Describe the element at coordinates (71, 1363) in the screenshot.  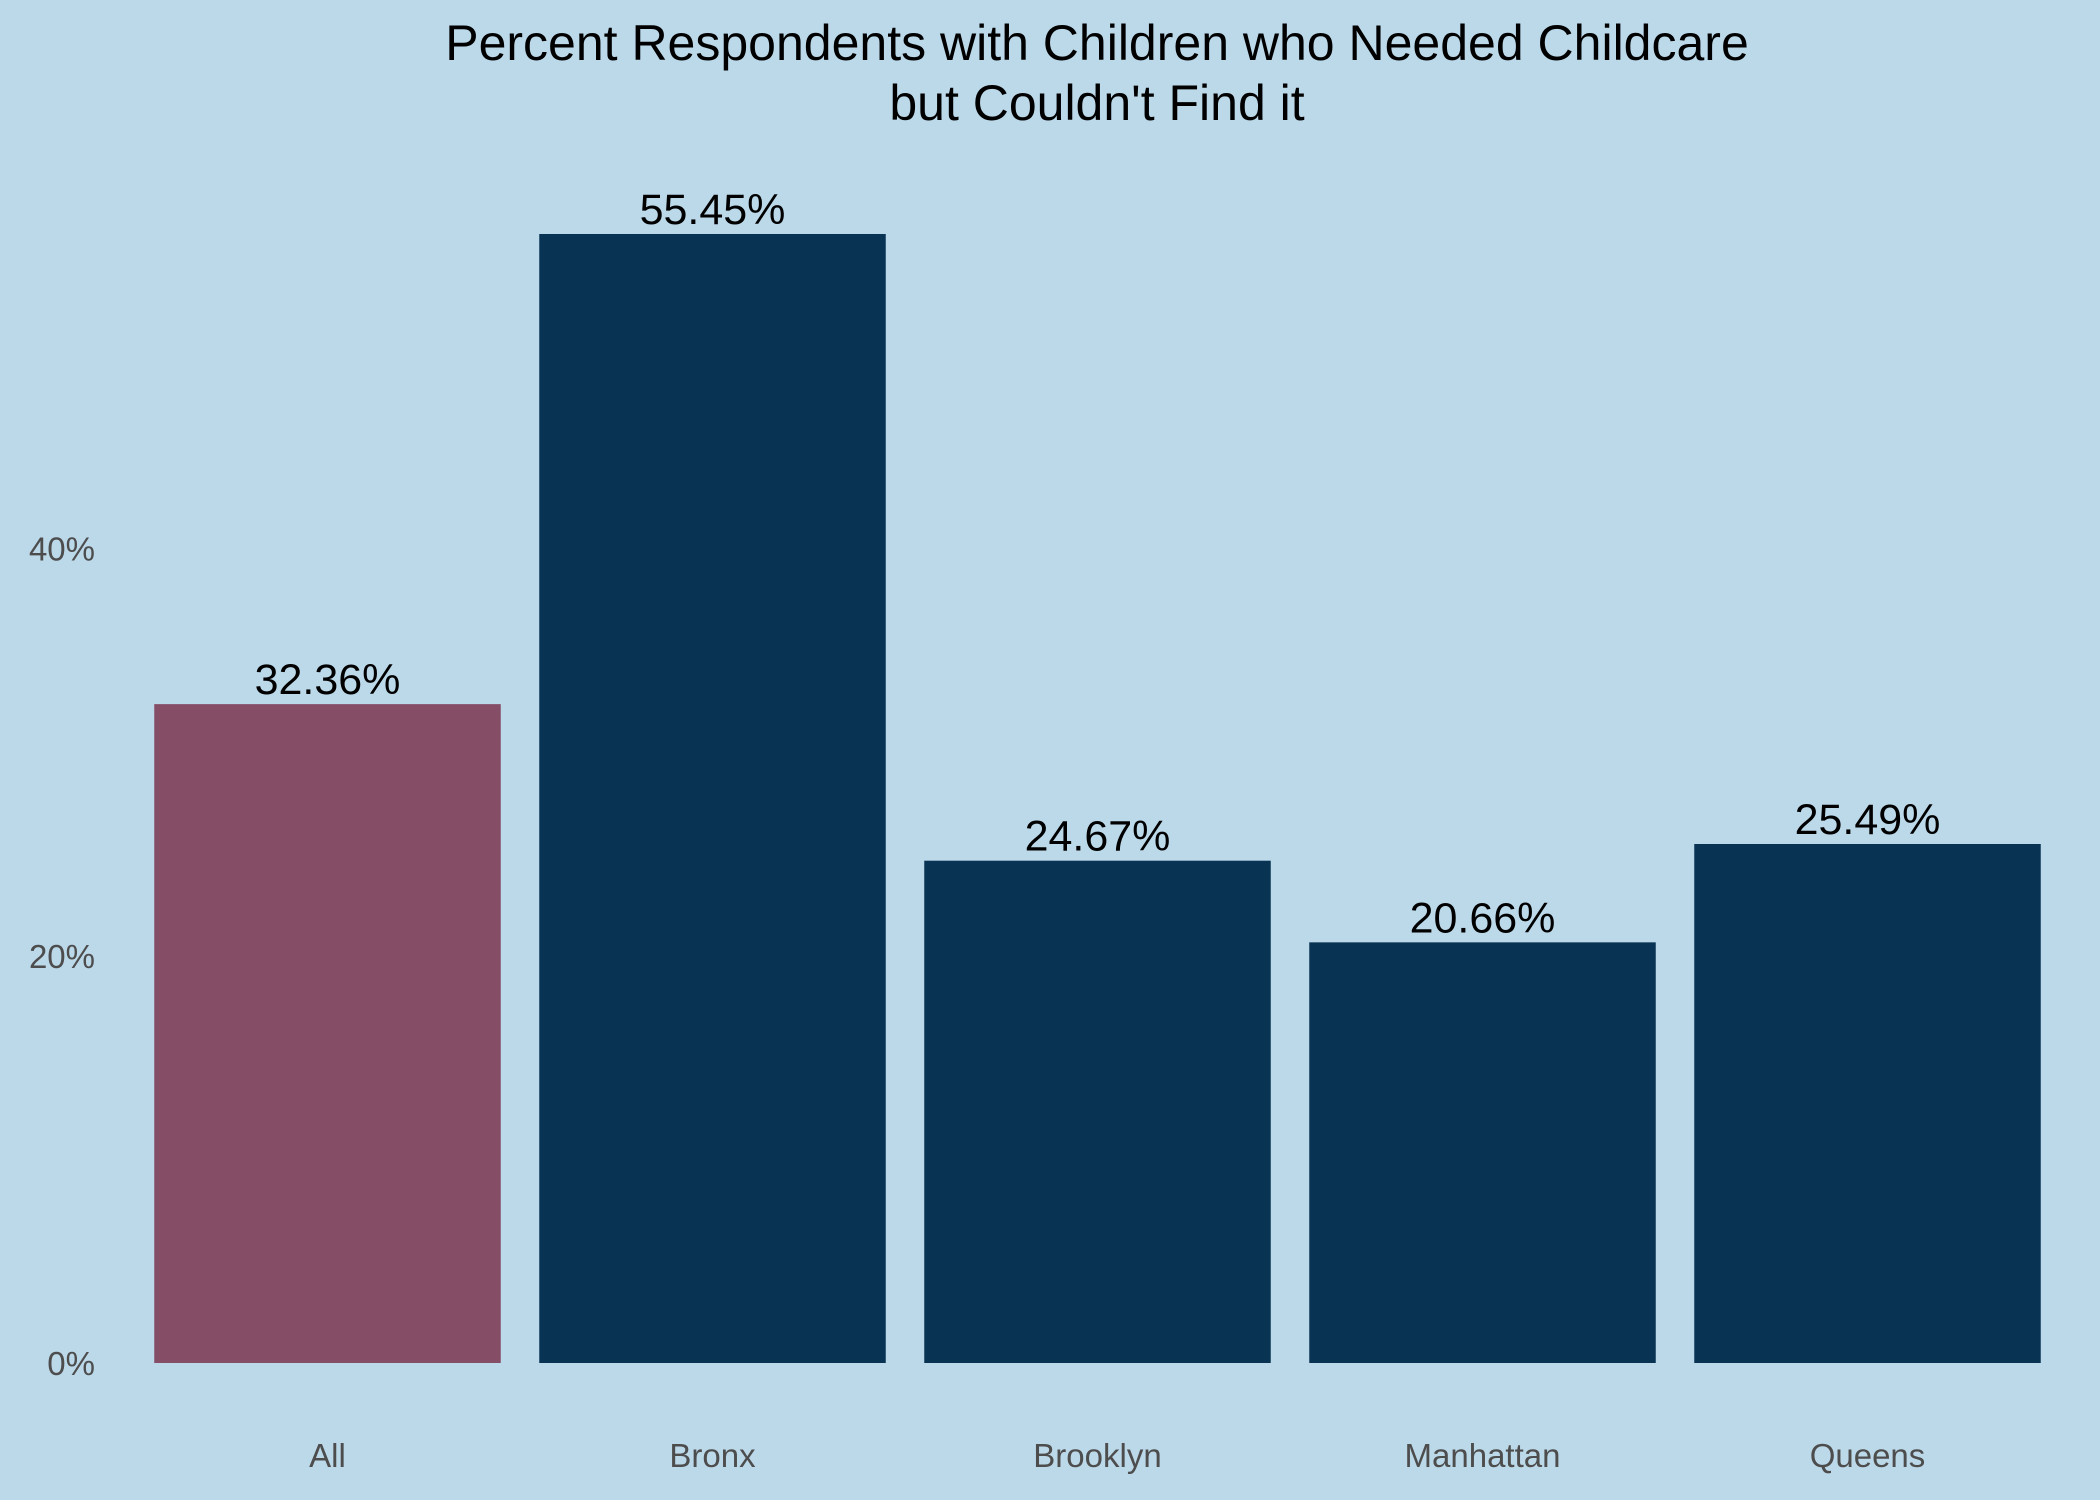
I see `y-tick-label: 0%` at that location.